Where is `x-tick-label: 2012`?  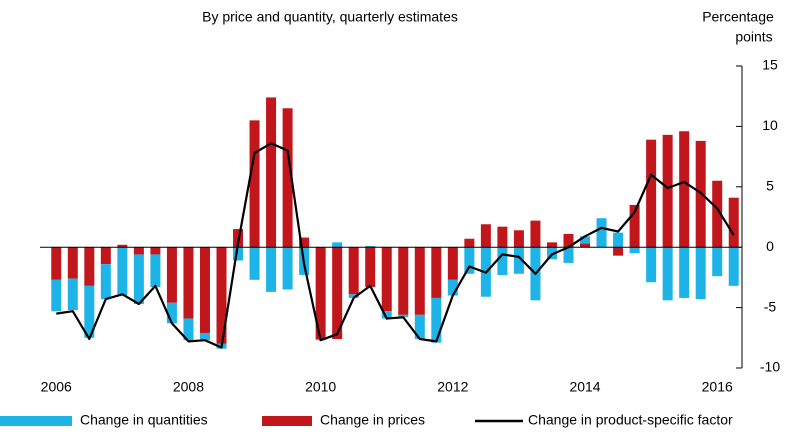
x-tick-label: 2012 is located at coordinates (452, 387).